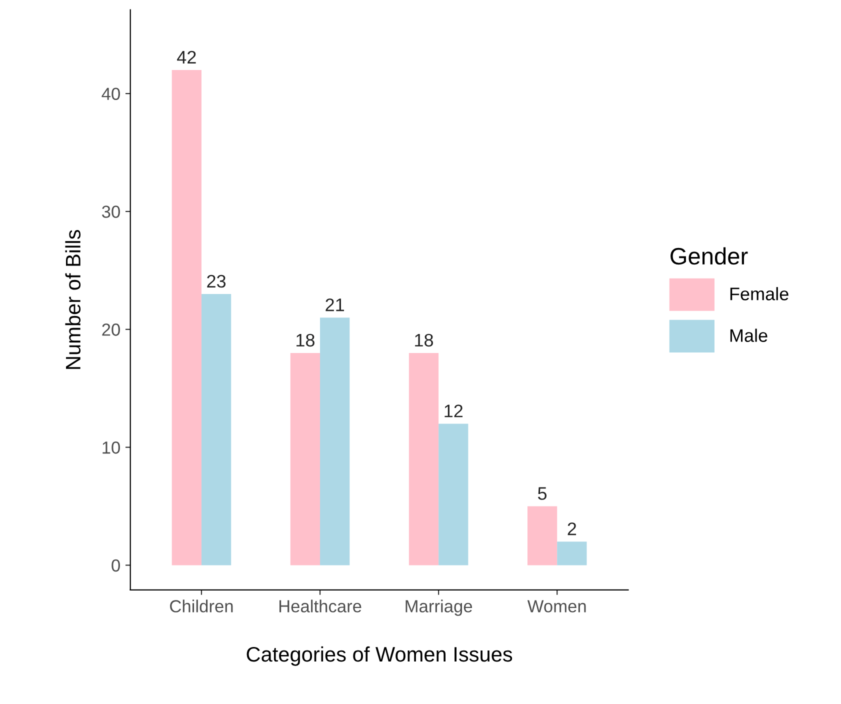 The width and height of the screenshot is (841, 704). What do you see at coordinates (709, 256) in the screenshot?
I see `legend-title: Gender` at bounding box center [709, 256].